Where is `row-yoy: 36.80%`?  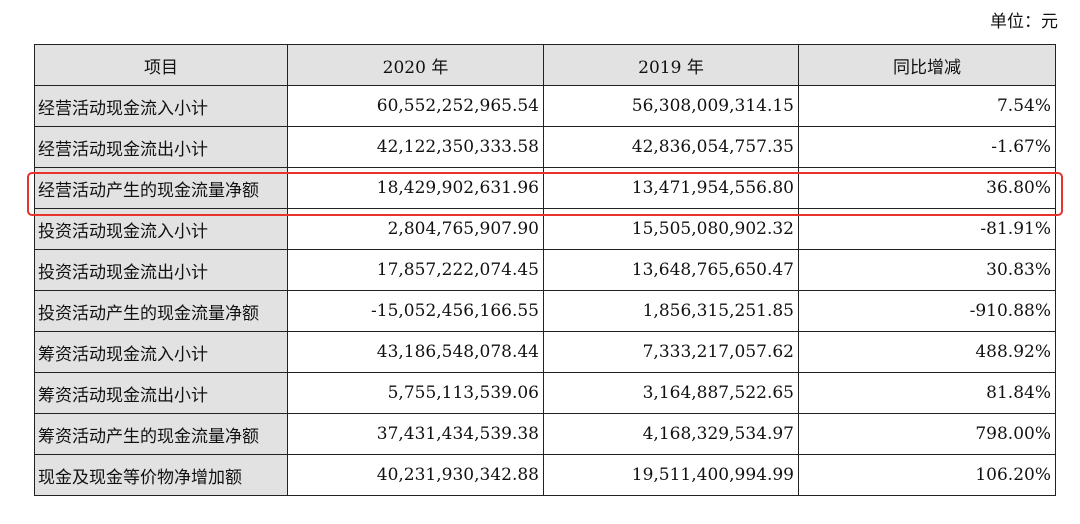 row-yoy: 36.80% is located at coordinates (927, 188).